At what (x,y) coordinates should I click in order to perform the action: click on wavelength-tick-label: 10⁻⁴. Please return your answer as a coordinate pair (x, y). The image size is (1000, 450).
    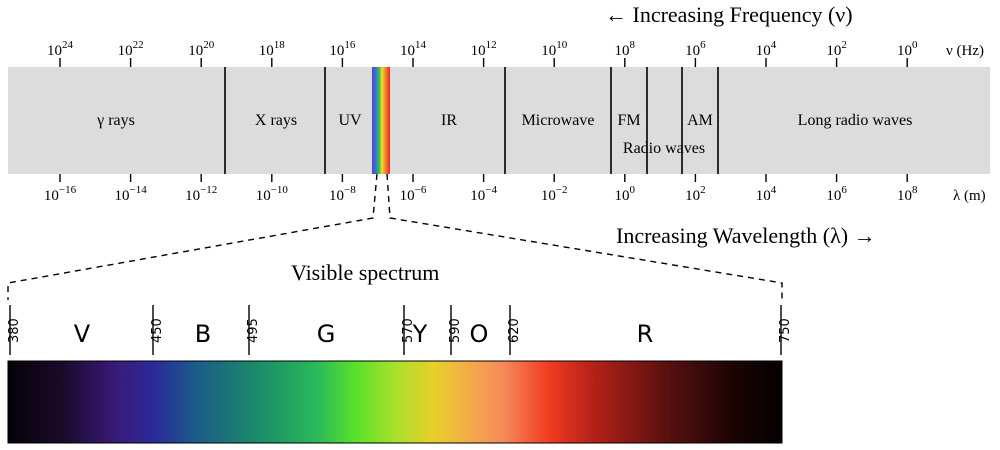
    Looking at the image, I should click on (483, 194).